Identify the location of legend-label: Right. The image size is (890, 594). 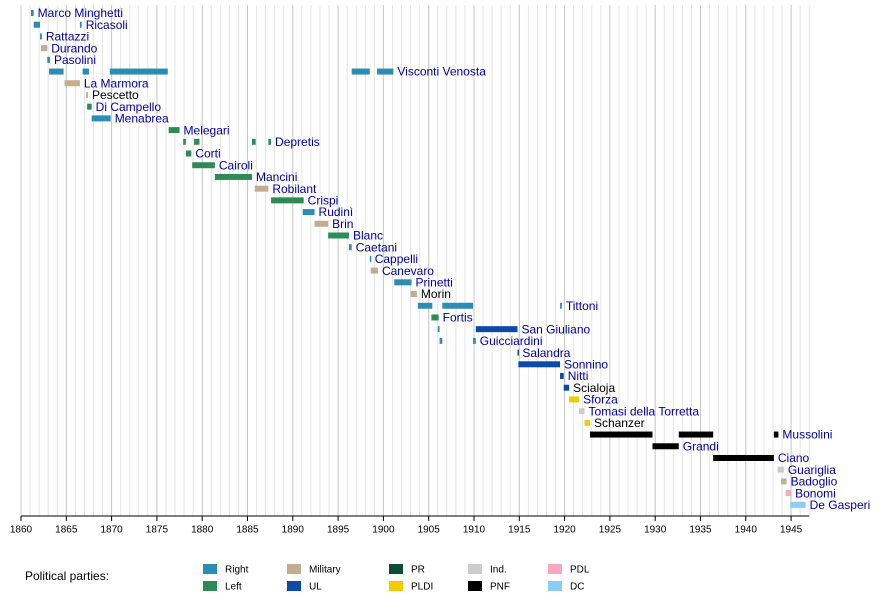
(237, 570).